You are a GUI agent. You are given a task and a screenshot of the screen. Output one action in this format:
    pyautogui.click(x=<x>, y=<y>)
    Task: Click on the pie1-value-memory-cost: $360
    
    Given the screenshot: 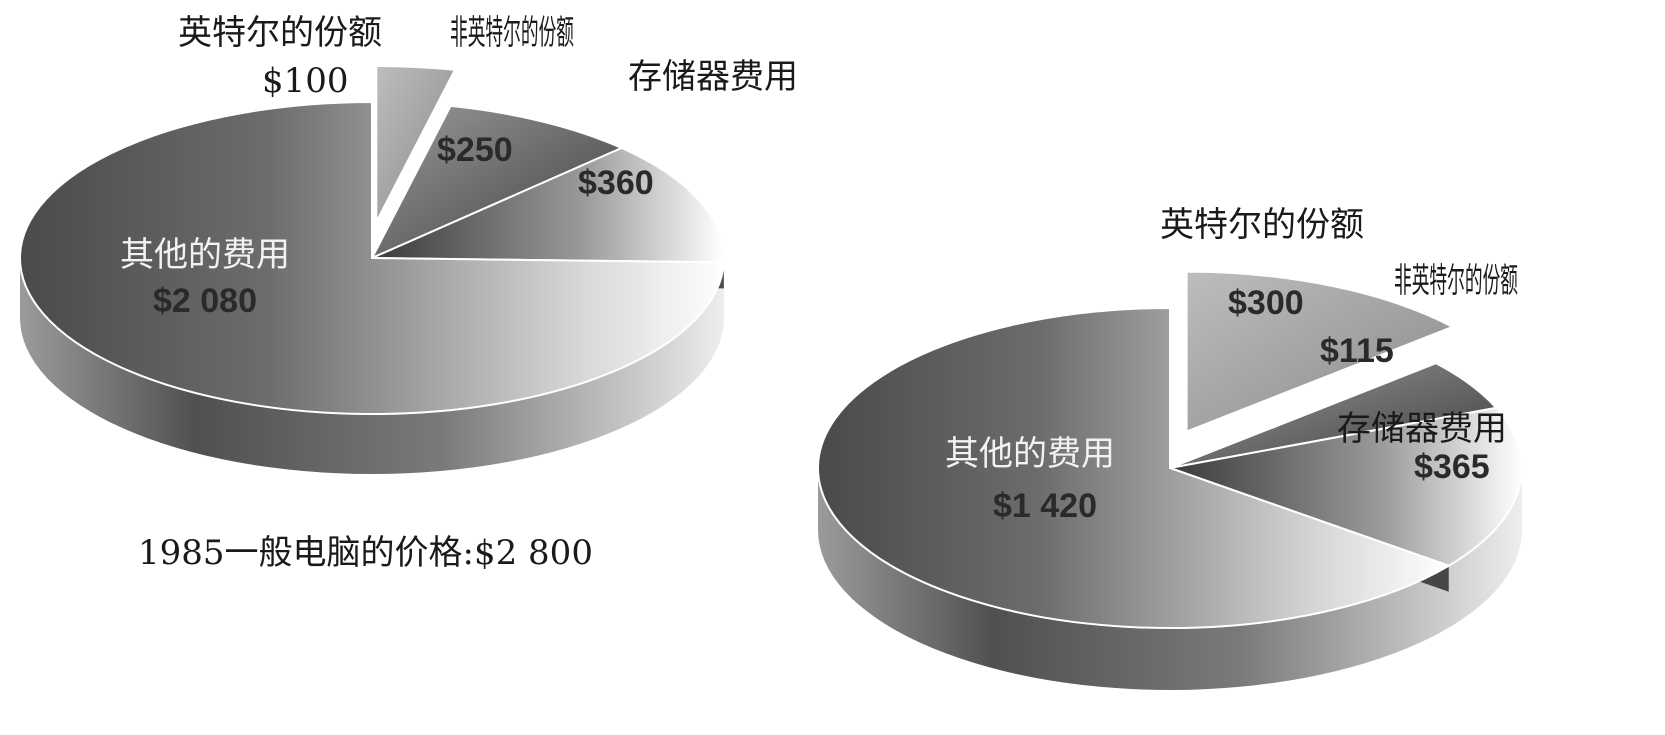 What is the action you would take?
    pyautogui.click(x=616, y=183)
    